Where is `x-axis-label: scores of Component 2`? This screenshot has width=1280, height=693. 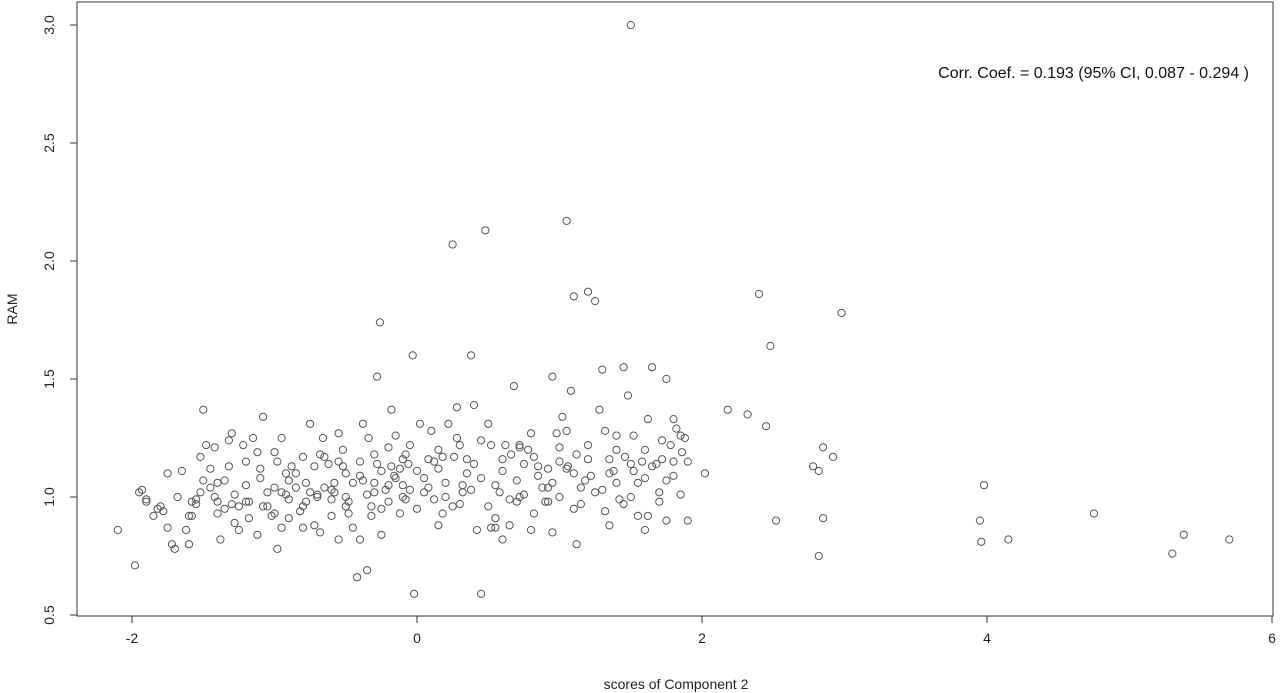
x-axis-label: scores of Component 2 is located at coordinates (676, 684).